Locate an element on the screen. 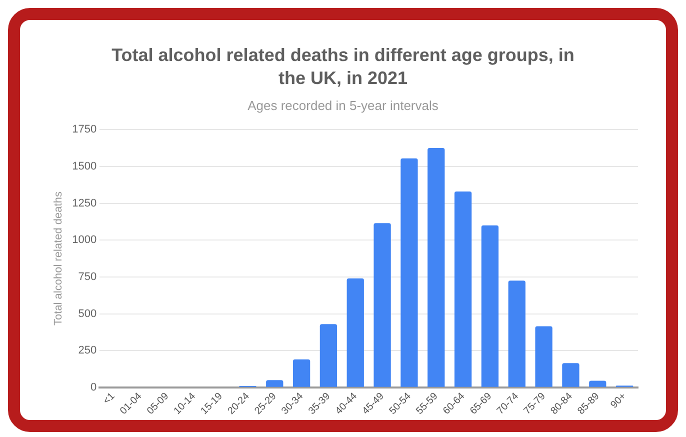 Image resolution: width=686 pixels, height=437 pixels. y-tick-label: 250 is located at coordinates (87, 350).